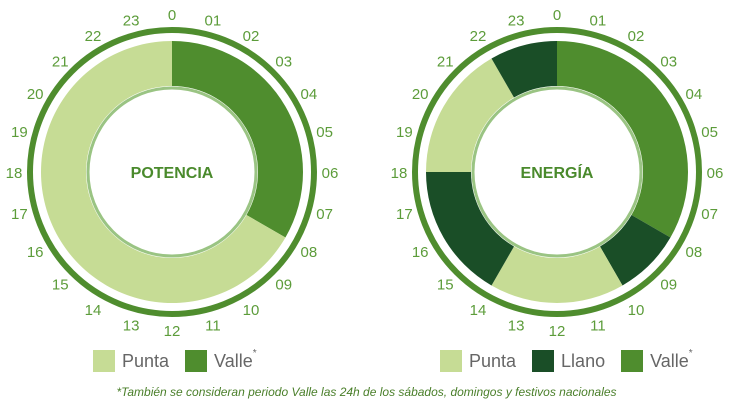  What do you see at coordinates (420, 94) in the screenshot?
I see `energia-hour-label-20: 20` at bounding box center [420, 94].